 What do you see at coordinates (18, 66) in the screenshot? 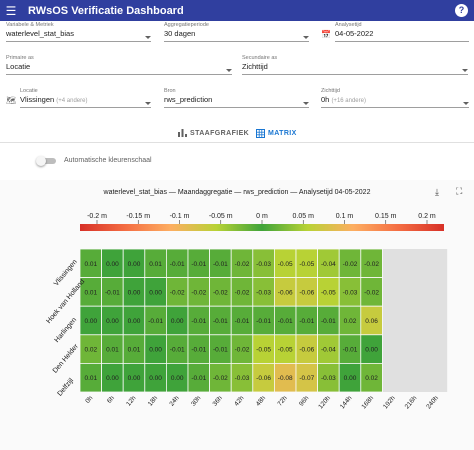
I see `primary-axis-value: Locatie` at bounding box center [18, 66].